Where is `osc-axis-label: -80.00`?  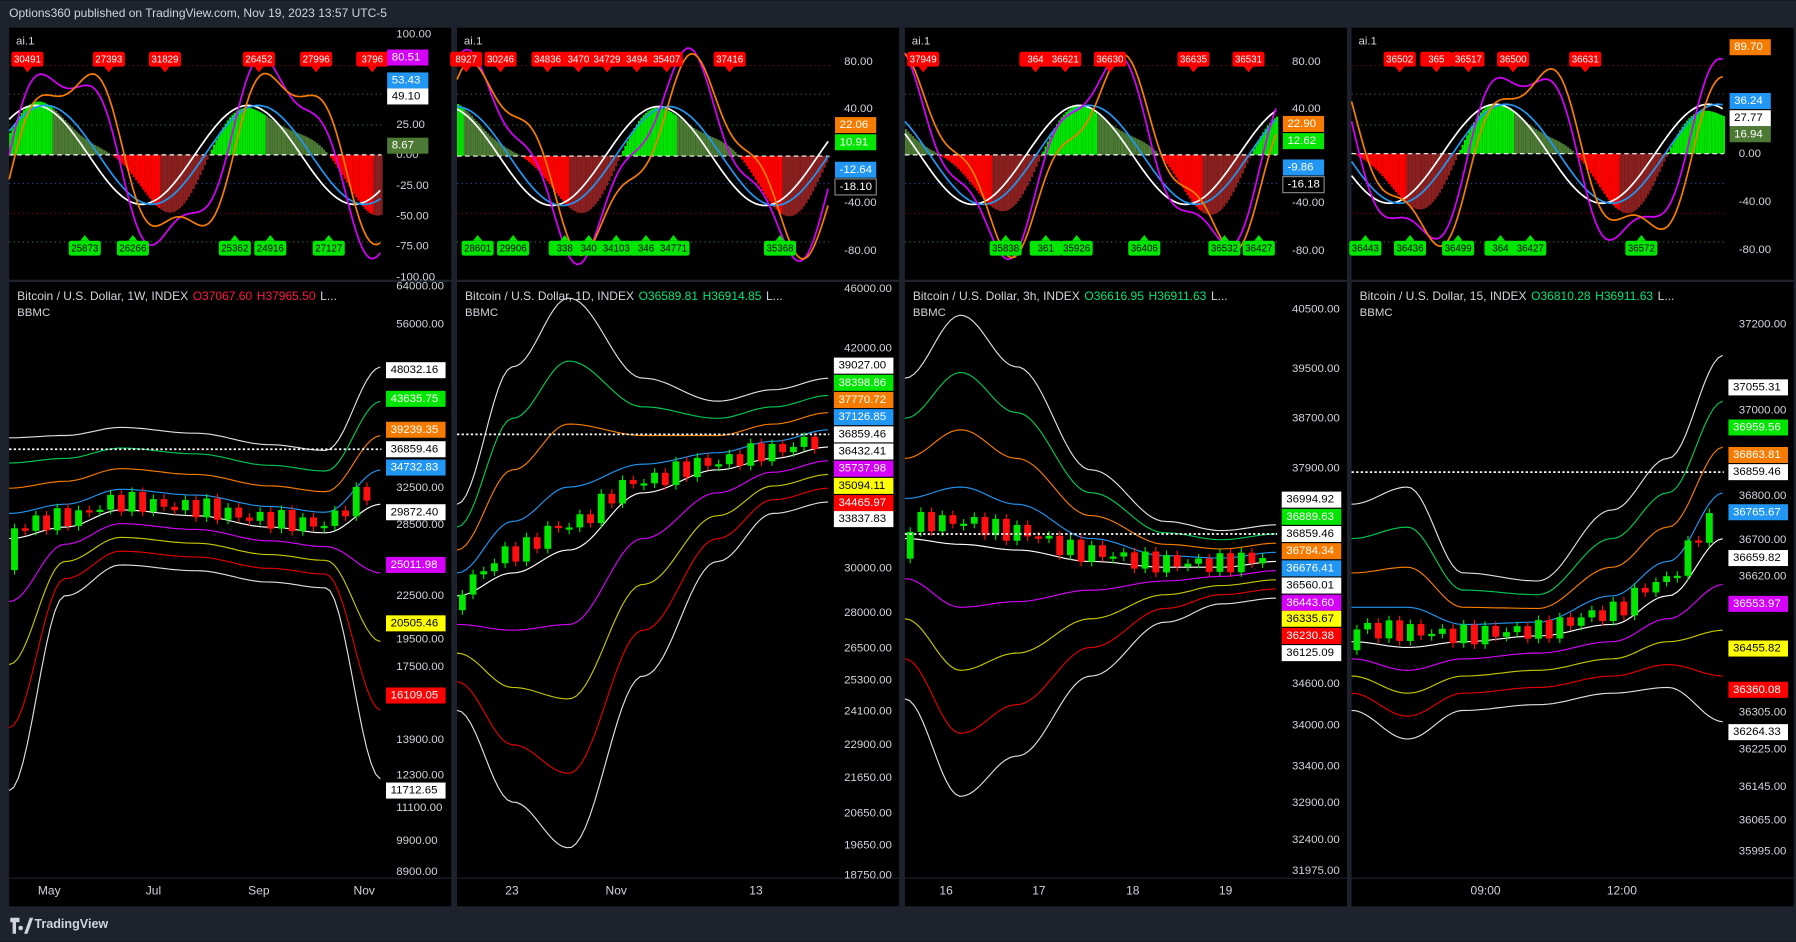
osc-axis-label: -80.00 is located at coordinates (1308, 251).